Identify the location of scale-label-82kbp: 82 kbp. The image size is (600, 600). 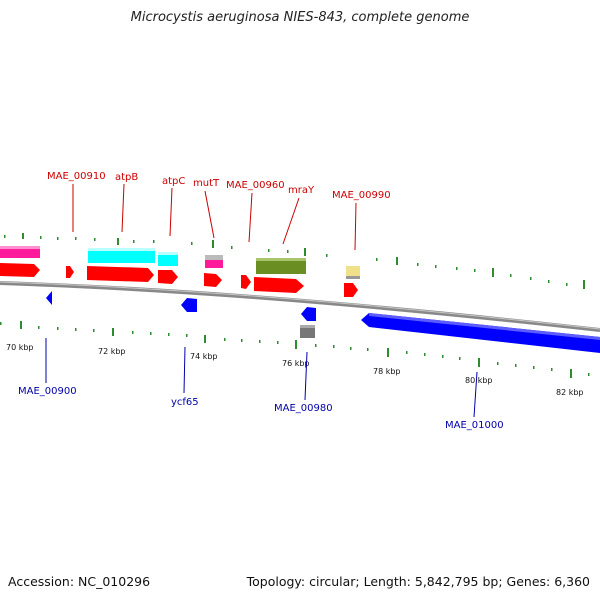
(570, 392).